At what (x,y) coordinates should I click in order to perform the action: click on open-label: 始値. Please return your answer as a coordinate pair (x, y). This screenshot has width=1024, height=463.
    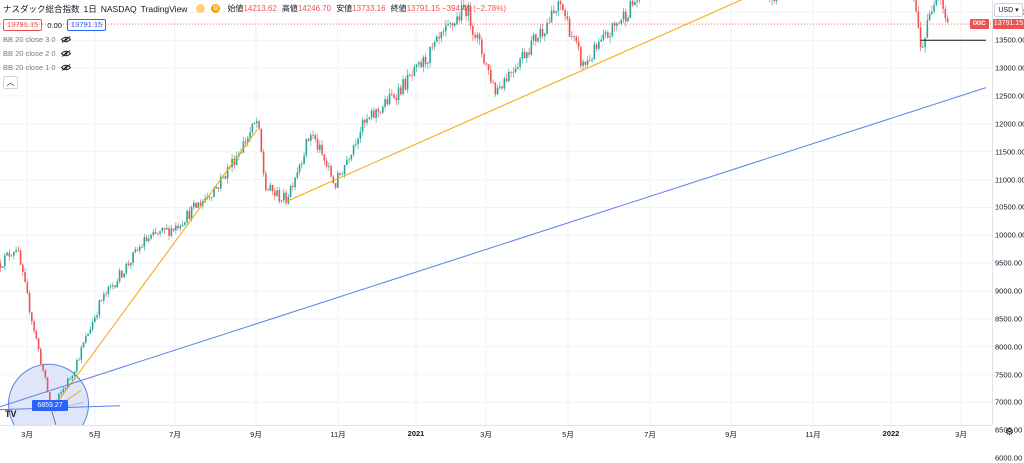
    Looking at the image, I should click on (235, 8).